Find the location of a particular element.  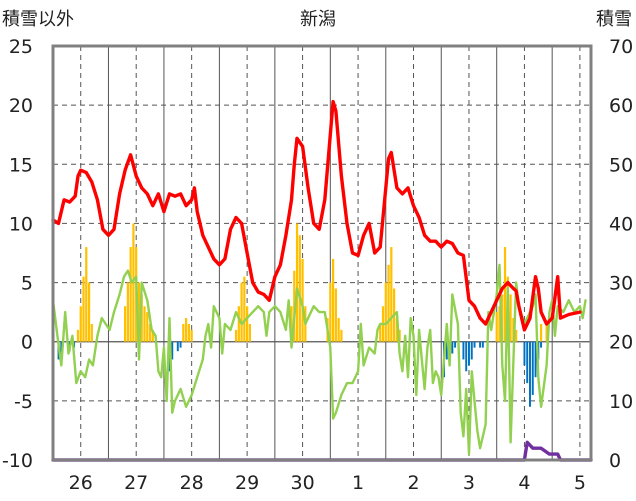

left-tick-label: 5 is located at coordinates (27, 284).